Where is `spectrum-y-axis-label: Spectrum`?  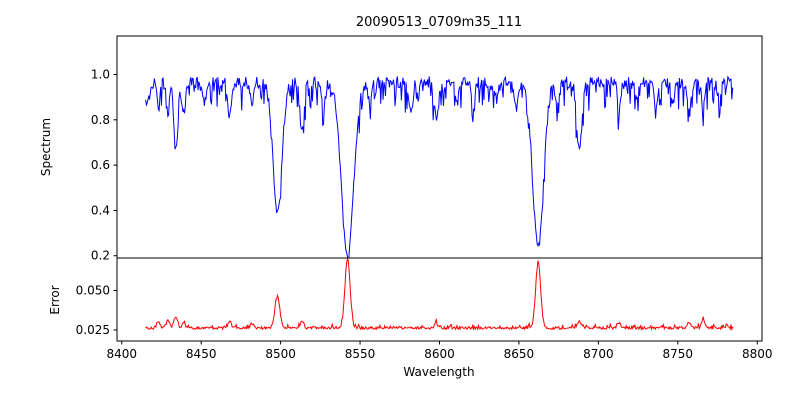
spectrum-y-axis-label: Spectrum is located at coordinates (46, 147).